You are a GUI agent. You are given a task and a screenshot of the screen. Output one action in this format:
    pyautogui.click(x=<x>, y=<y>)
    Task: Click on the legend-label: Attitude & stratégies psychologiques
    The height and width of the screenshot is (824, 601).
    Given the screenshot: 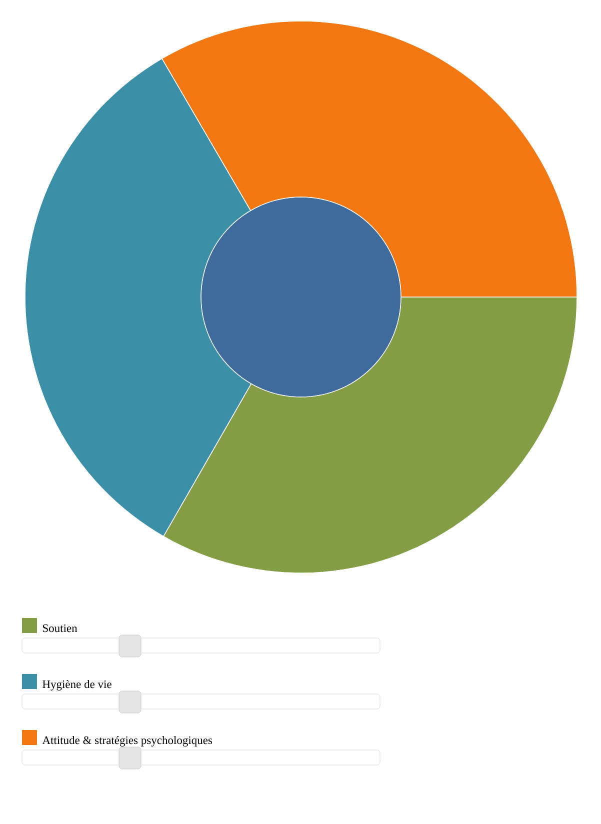 What is the action you would take?
    pyautogui.click(x=127, y=741)
    